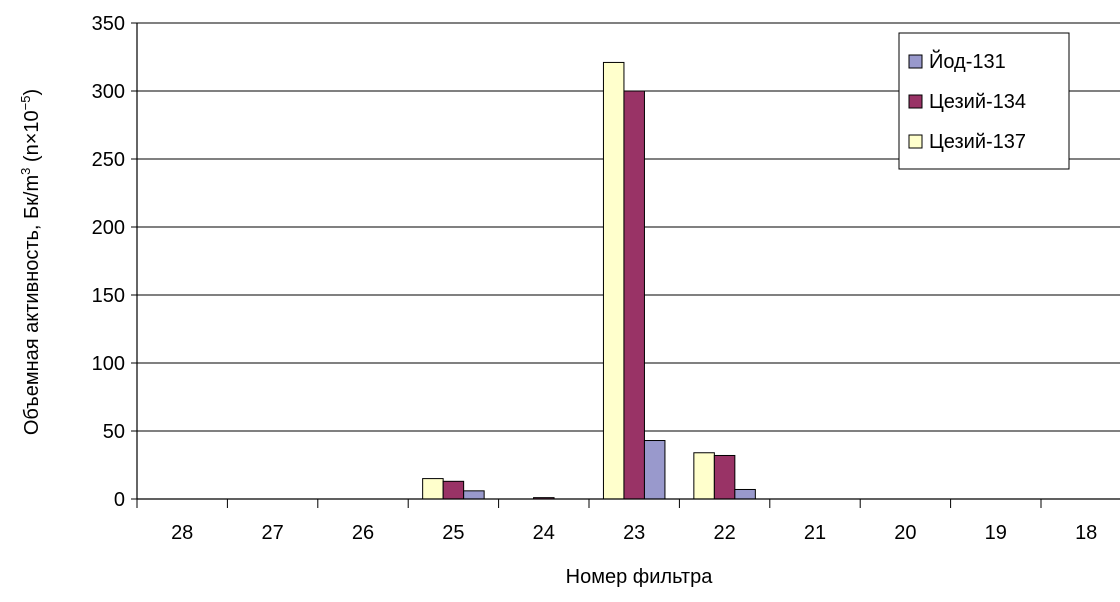  I want to click on legend-box, so click(984, 101).